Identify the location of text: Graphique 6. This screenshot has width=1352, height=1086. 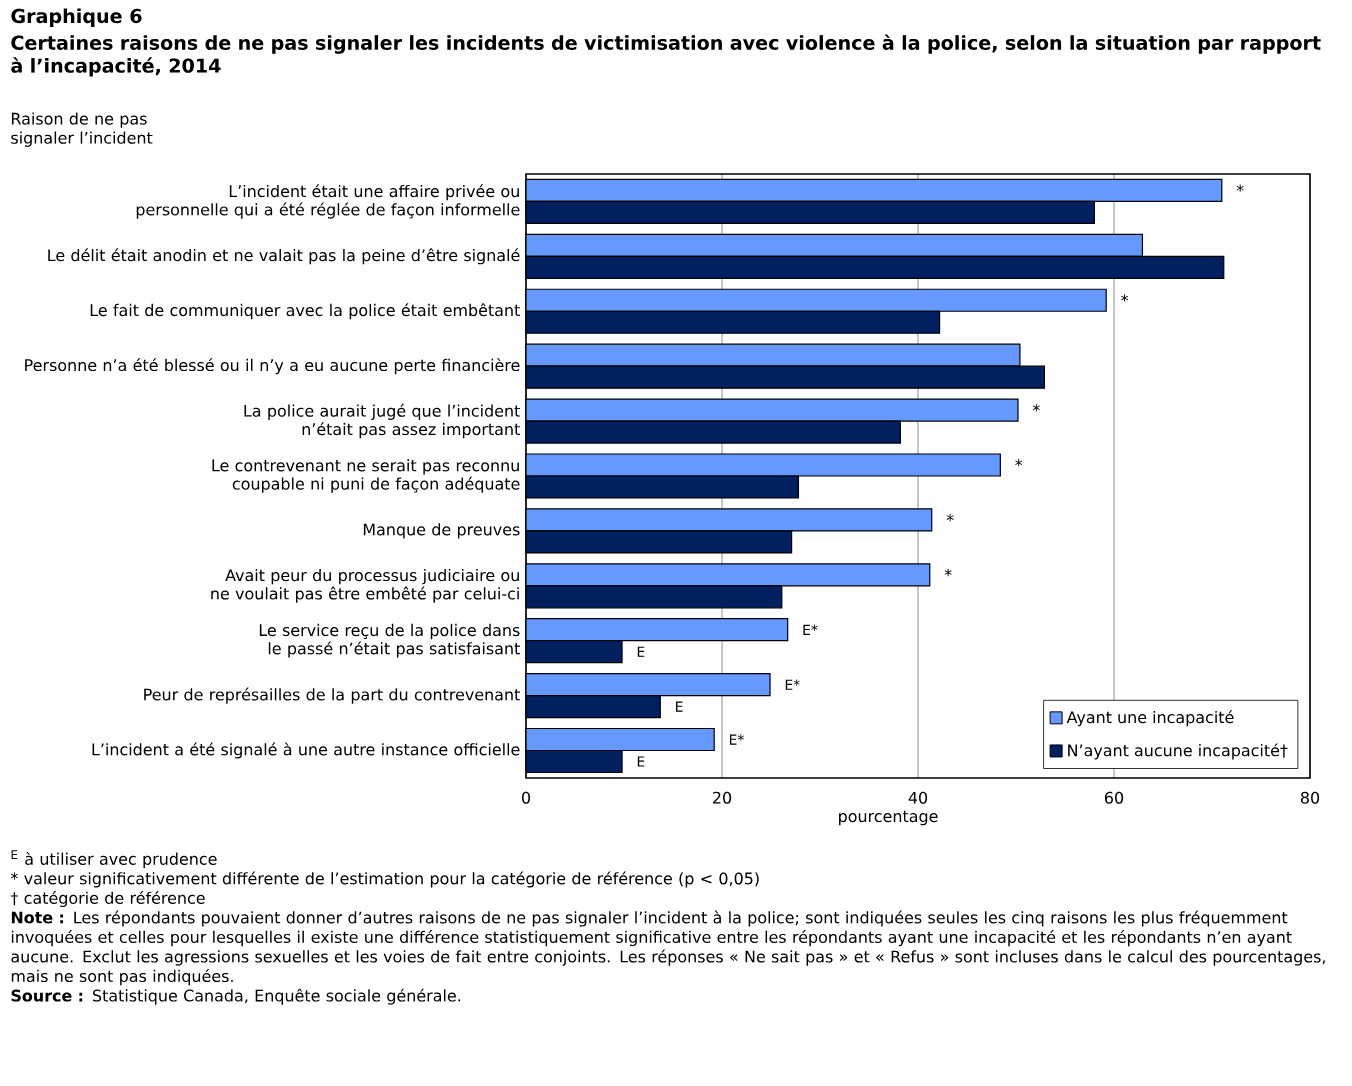
(76, 17).